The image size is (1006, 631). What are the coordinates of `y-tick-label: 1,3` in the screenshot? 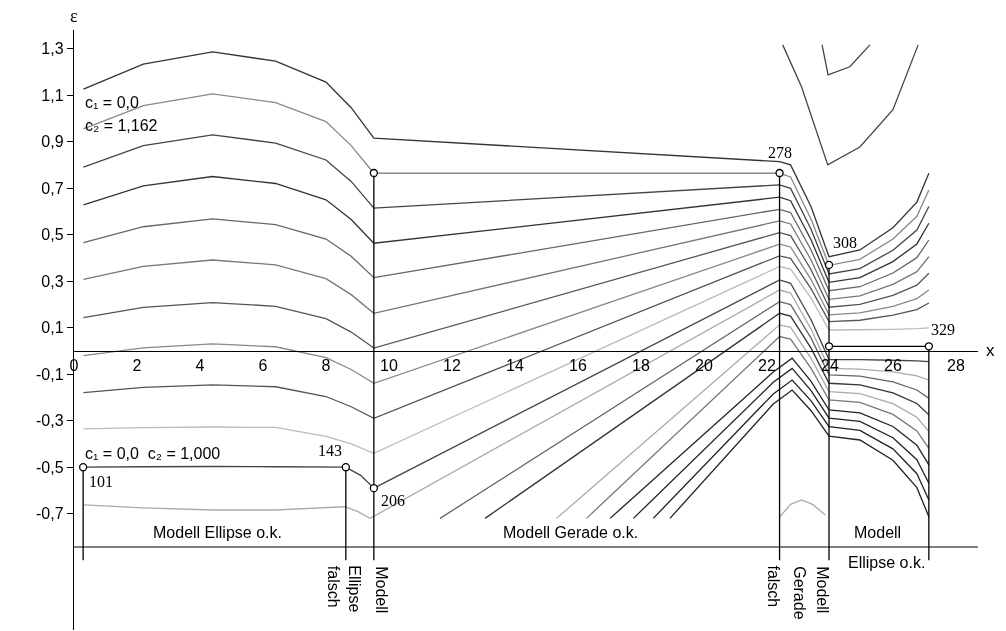 It's located at (52, 49).